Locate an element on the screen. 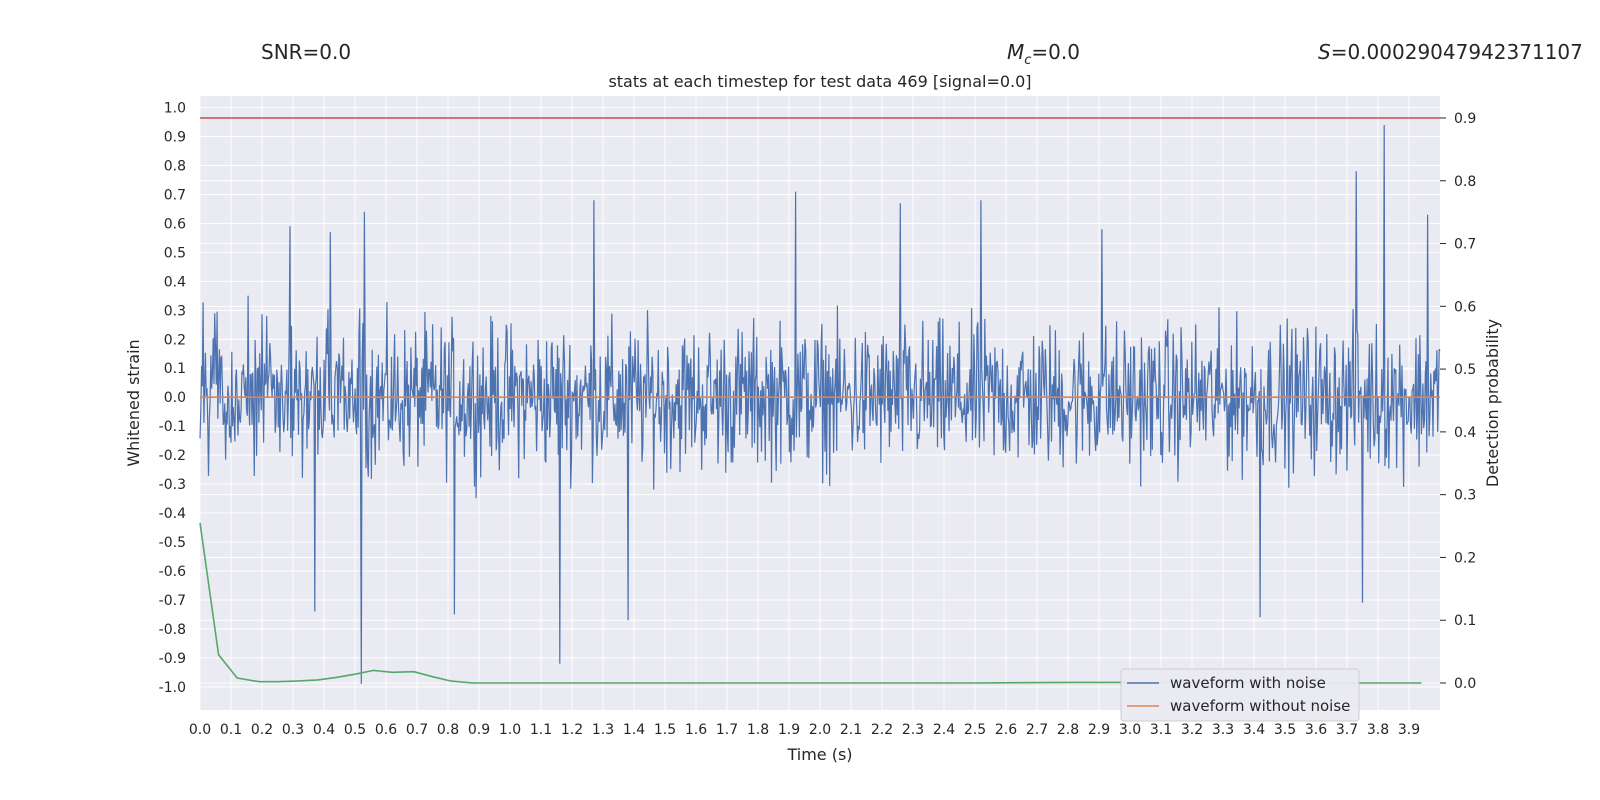 This screenshot has height=800, width=1600. x-tick-label: 2.7 is located at coordinates (1037, 730).